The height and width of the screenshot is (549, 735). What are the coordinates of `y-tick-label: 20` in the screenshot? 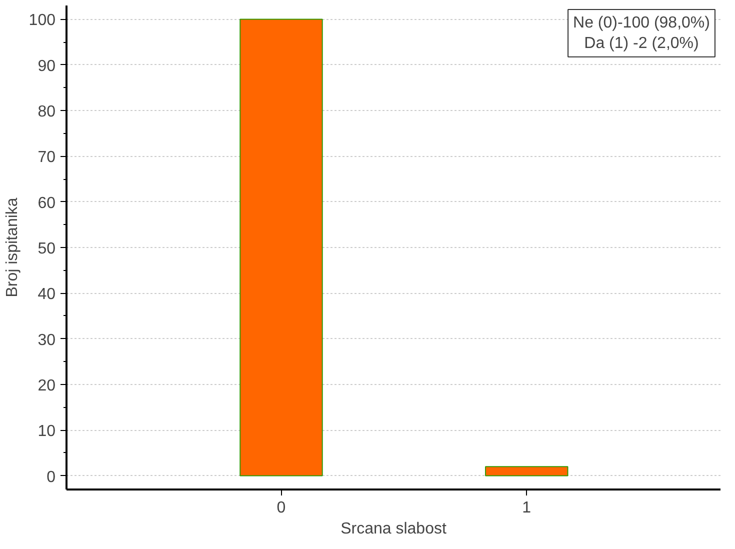 It's located at (47, 385).